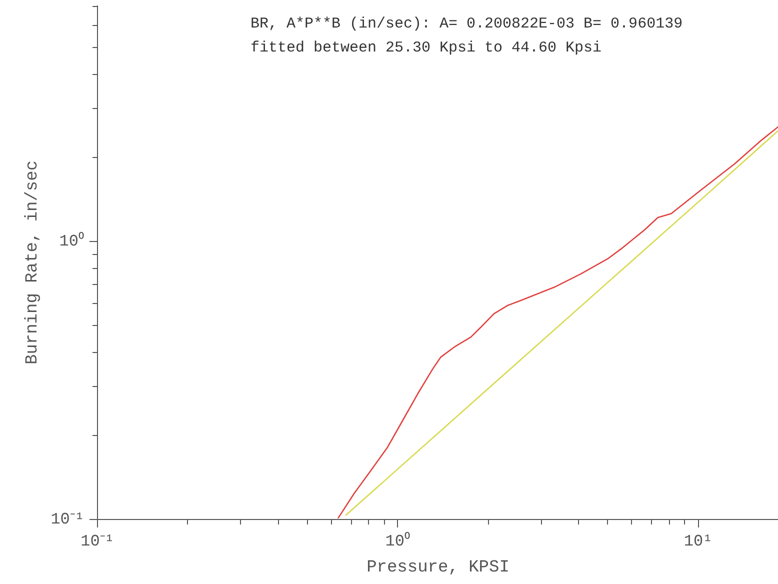  I want to click on x-tick-label: 10⁰, so click(397, 541).